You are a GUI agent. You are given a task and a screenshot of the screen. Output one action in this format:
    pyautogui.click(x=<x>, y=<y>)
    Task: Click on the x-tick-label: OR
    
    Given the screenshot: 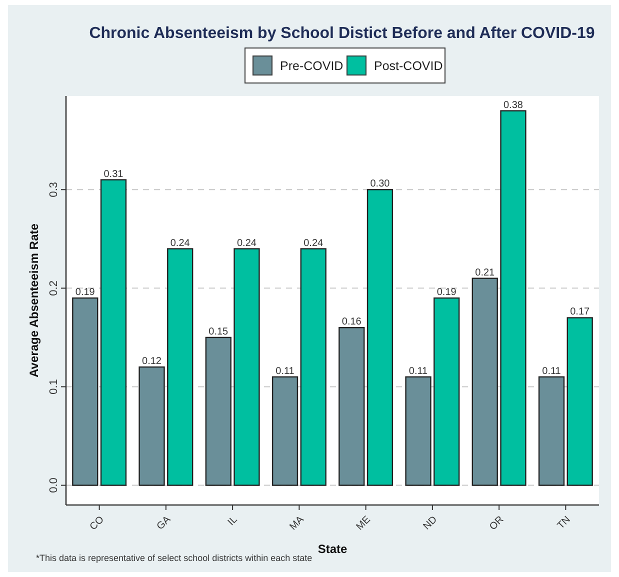 What is the action you would take?
    pyautogui.click(x=497, y=523)
    